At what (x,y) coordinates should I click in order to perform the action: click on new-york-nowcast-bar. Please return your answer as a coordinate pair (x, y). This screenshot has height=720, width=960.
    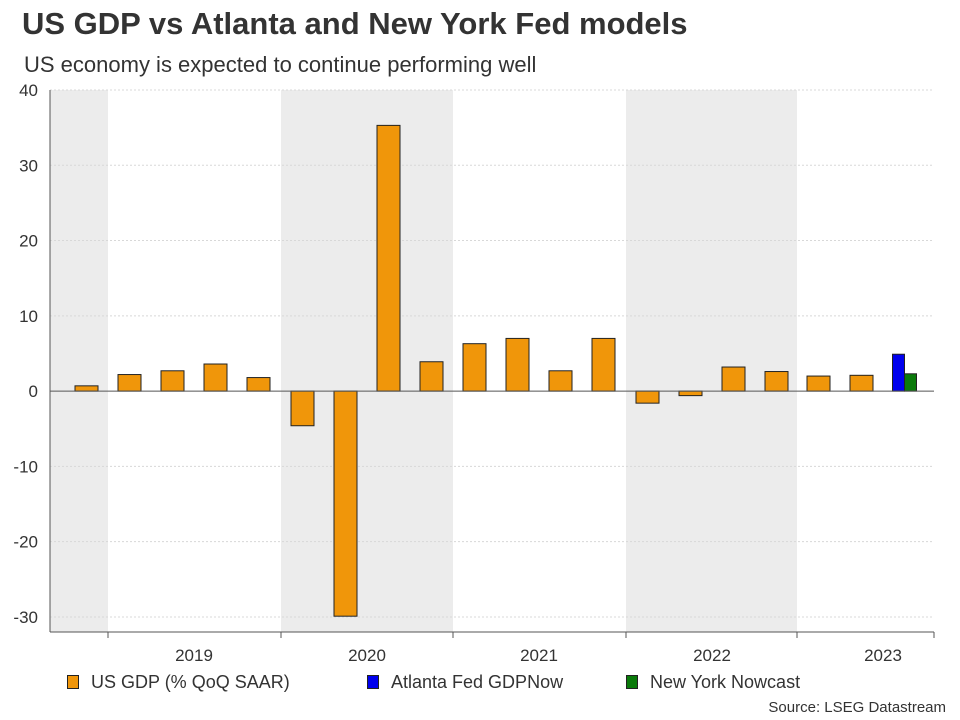
    Looking at the image, I should click on (910, 382).